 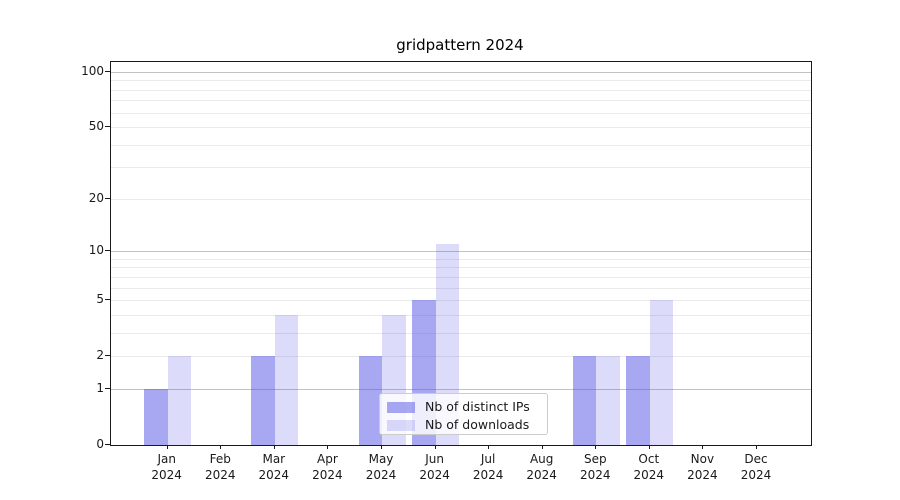 I want to click on xtick-mark-apr, so click(x=328, y=447).